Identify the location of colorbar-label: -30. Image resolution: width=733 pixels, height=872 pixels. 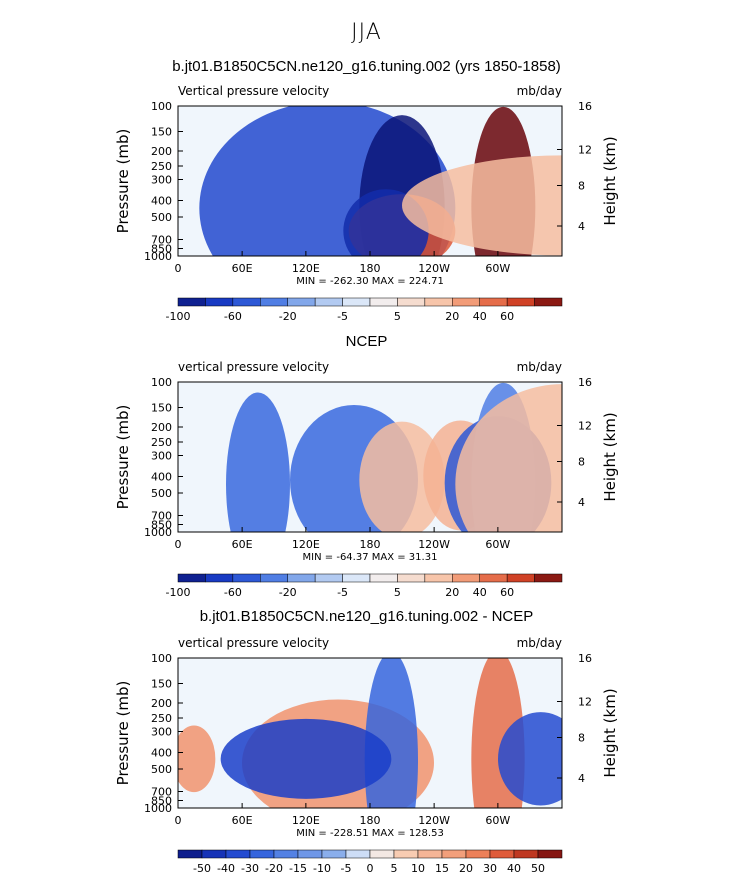
(250, 867).